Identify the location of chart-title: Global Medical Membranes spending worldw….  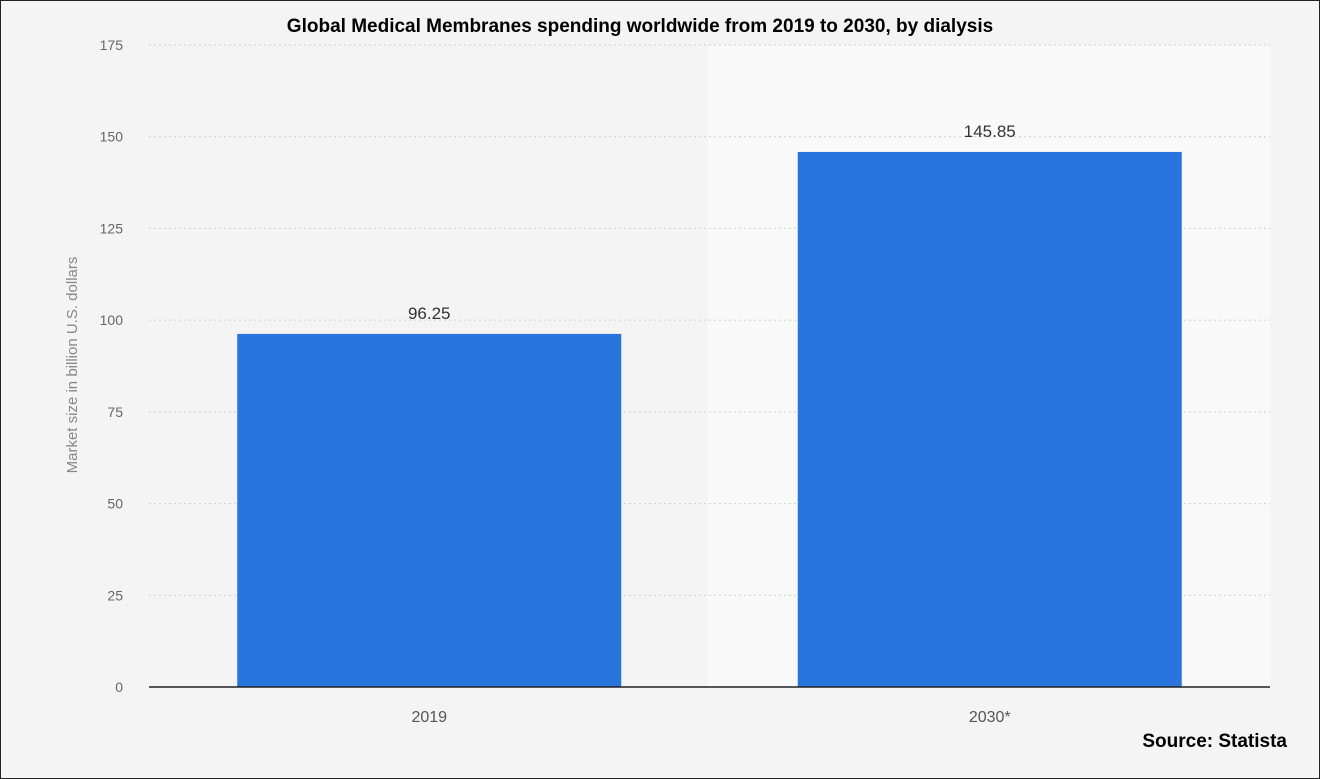
(640, 26).